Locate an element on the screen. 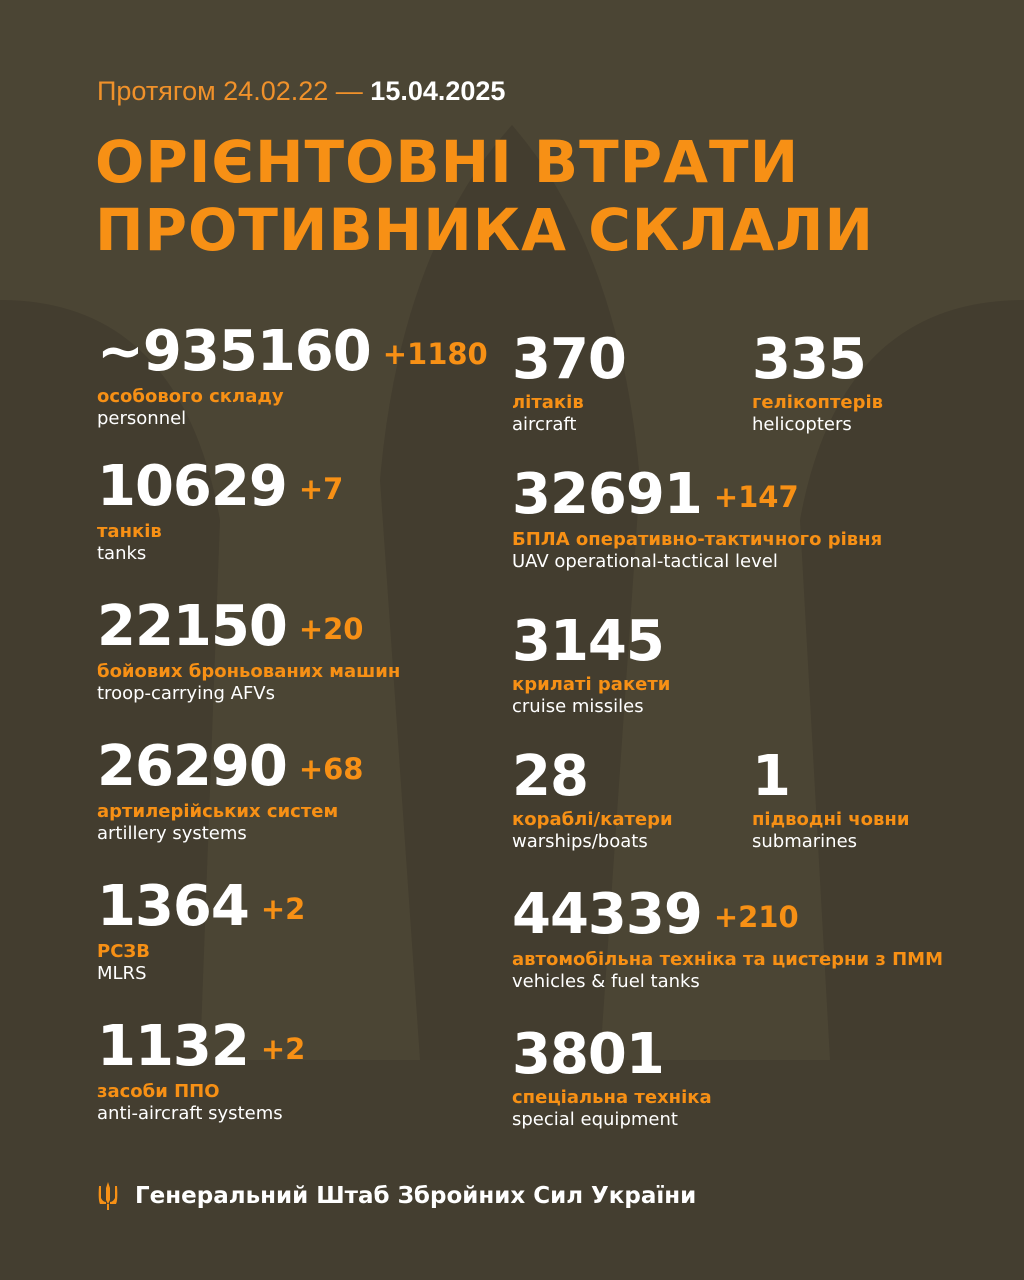 The width and height of the screenshot is (1024, 1280). stat-label-ua: особового складу is located at coordinates (190, 396).